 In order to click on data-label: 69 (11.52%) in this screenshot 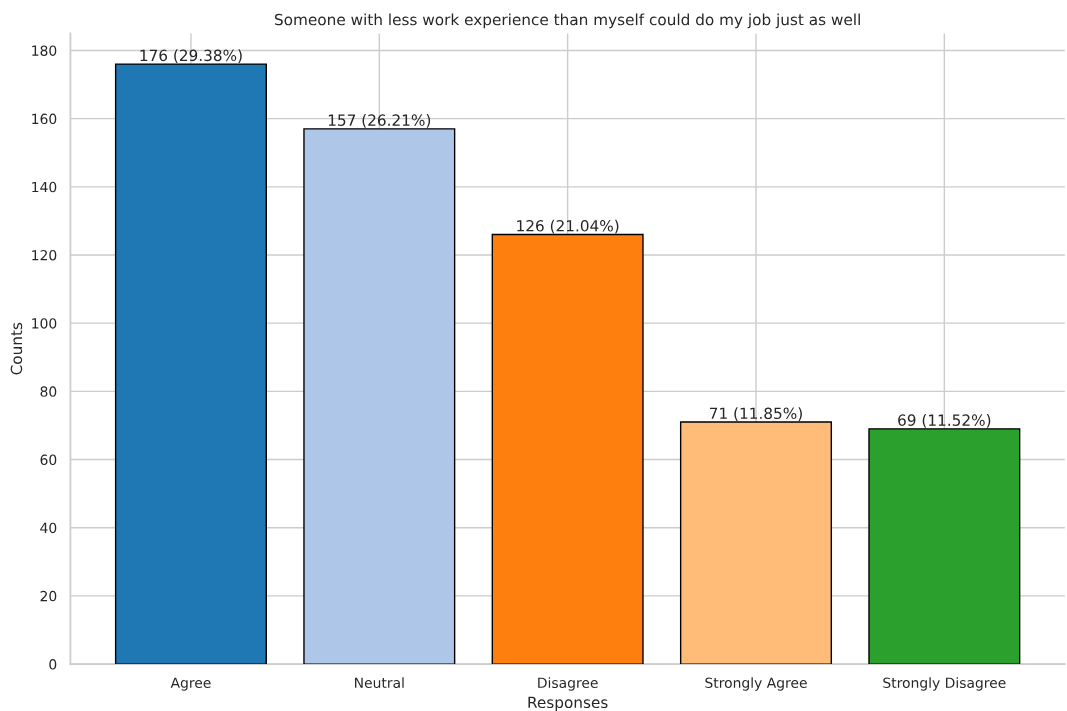, I will do `click(944, 421)`.